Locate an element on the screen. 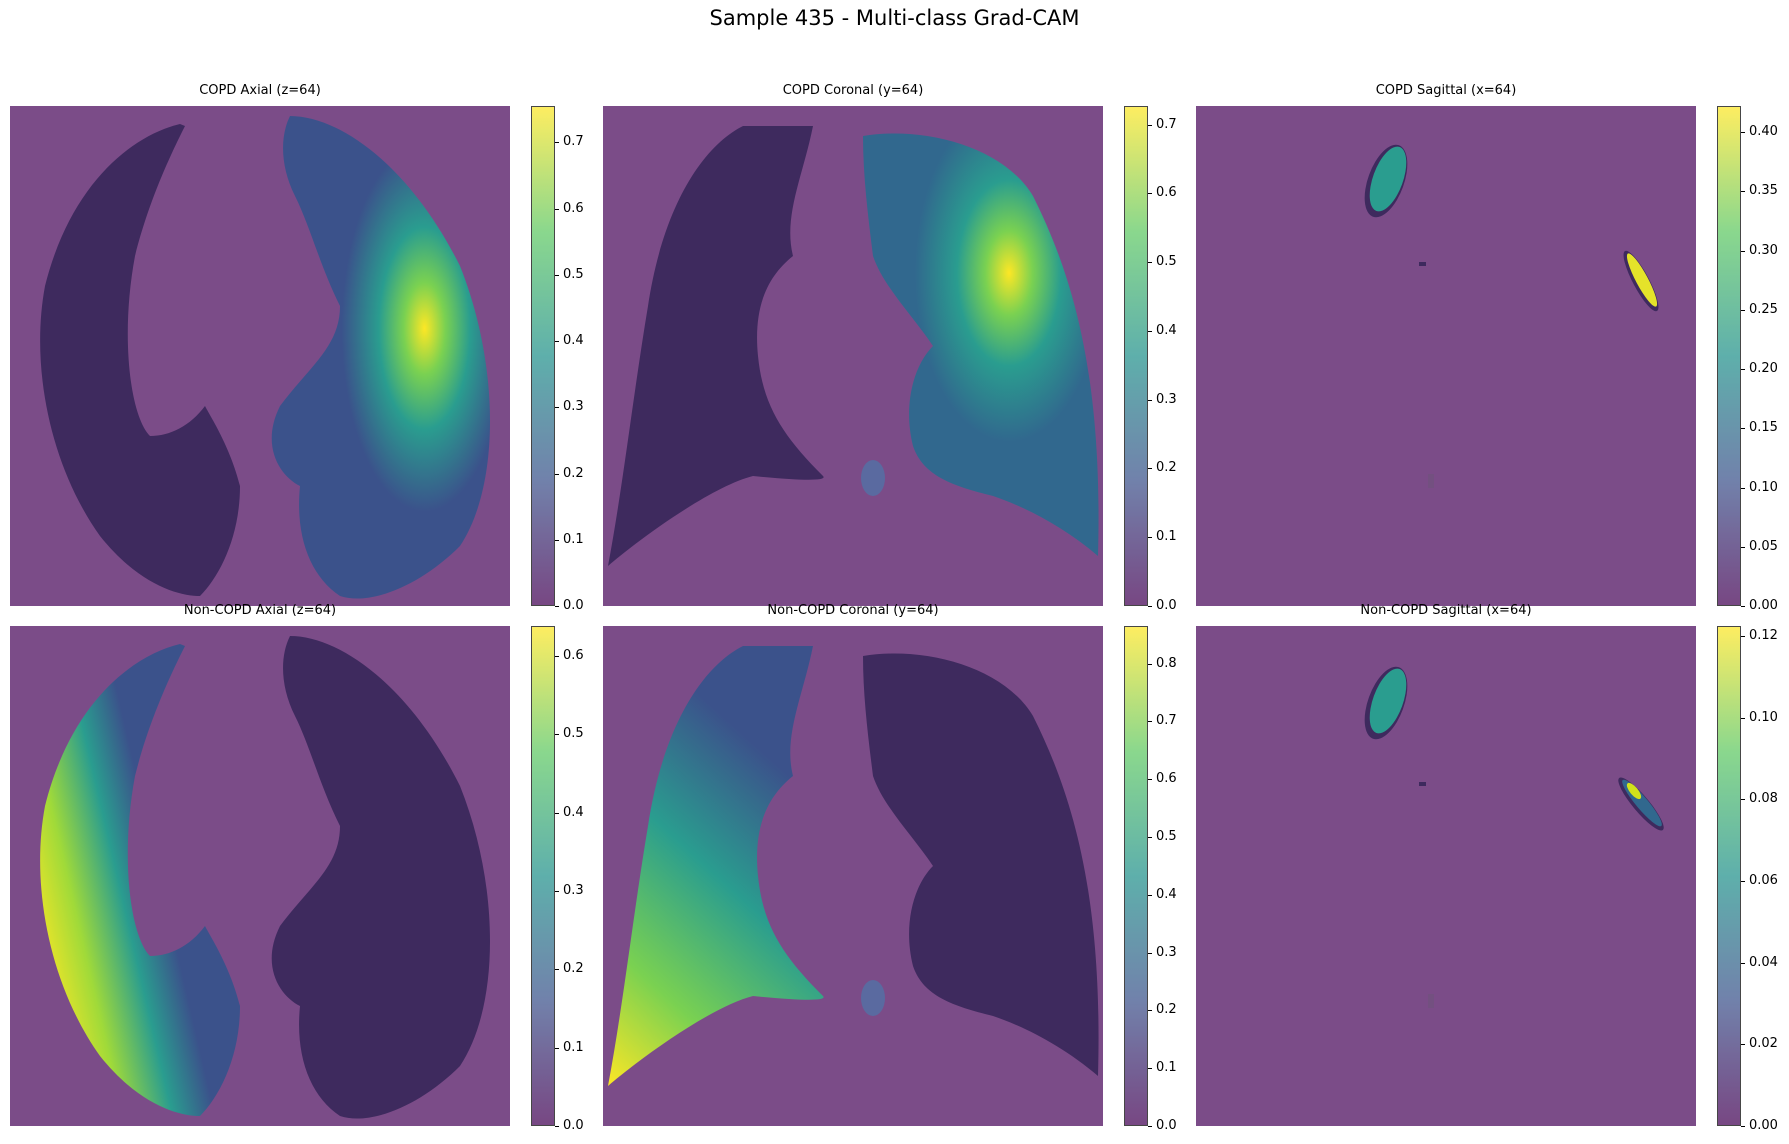 The height and width of the screenshot is (1144, 1789). panel-copd-coronal: COPD Coronal (y=64) is located at coordinates (853, 344).